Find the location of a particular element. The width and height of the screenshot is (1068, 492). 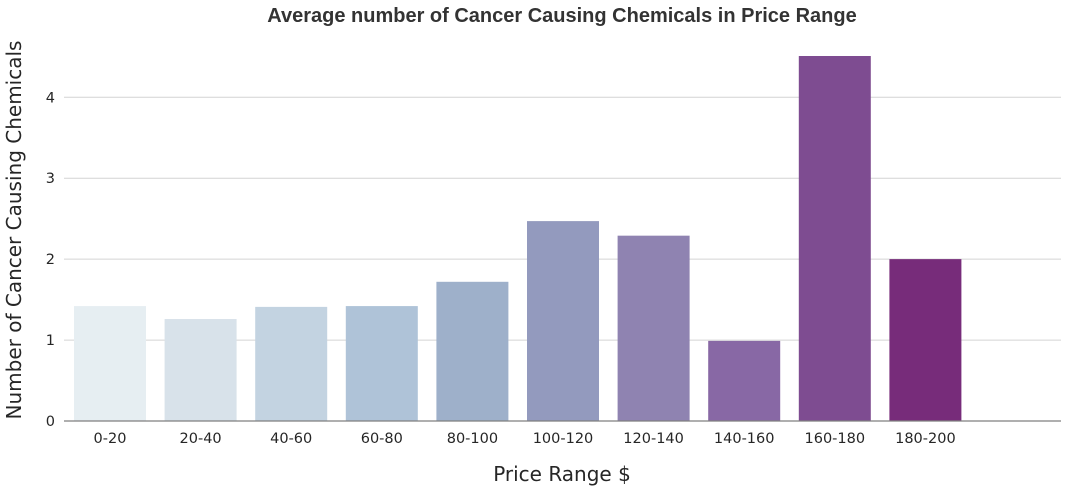

y-tick-labels: 0 1 2 3 4 is located at coordinates (50, 260).